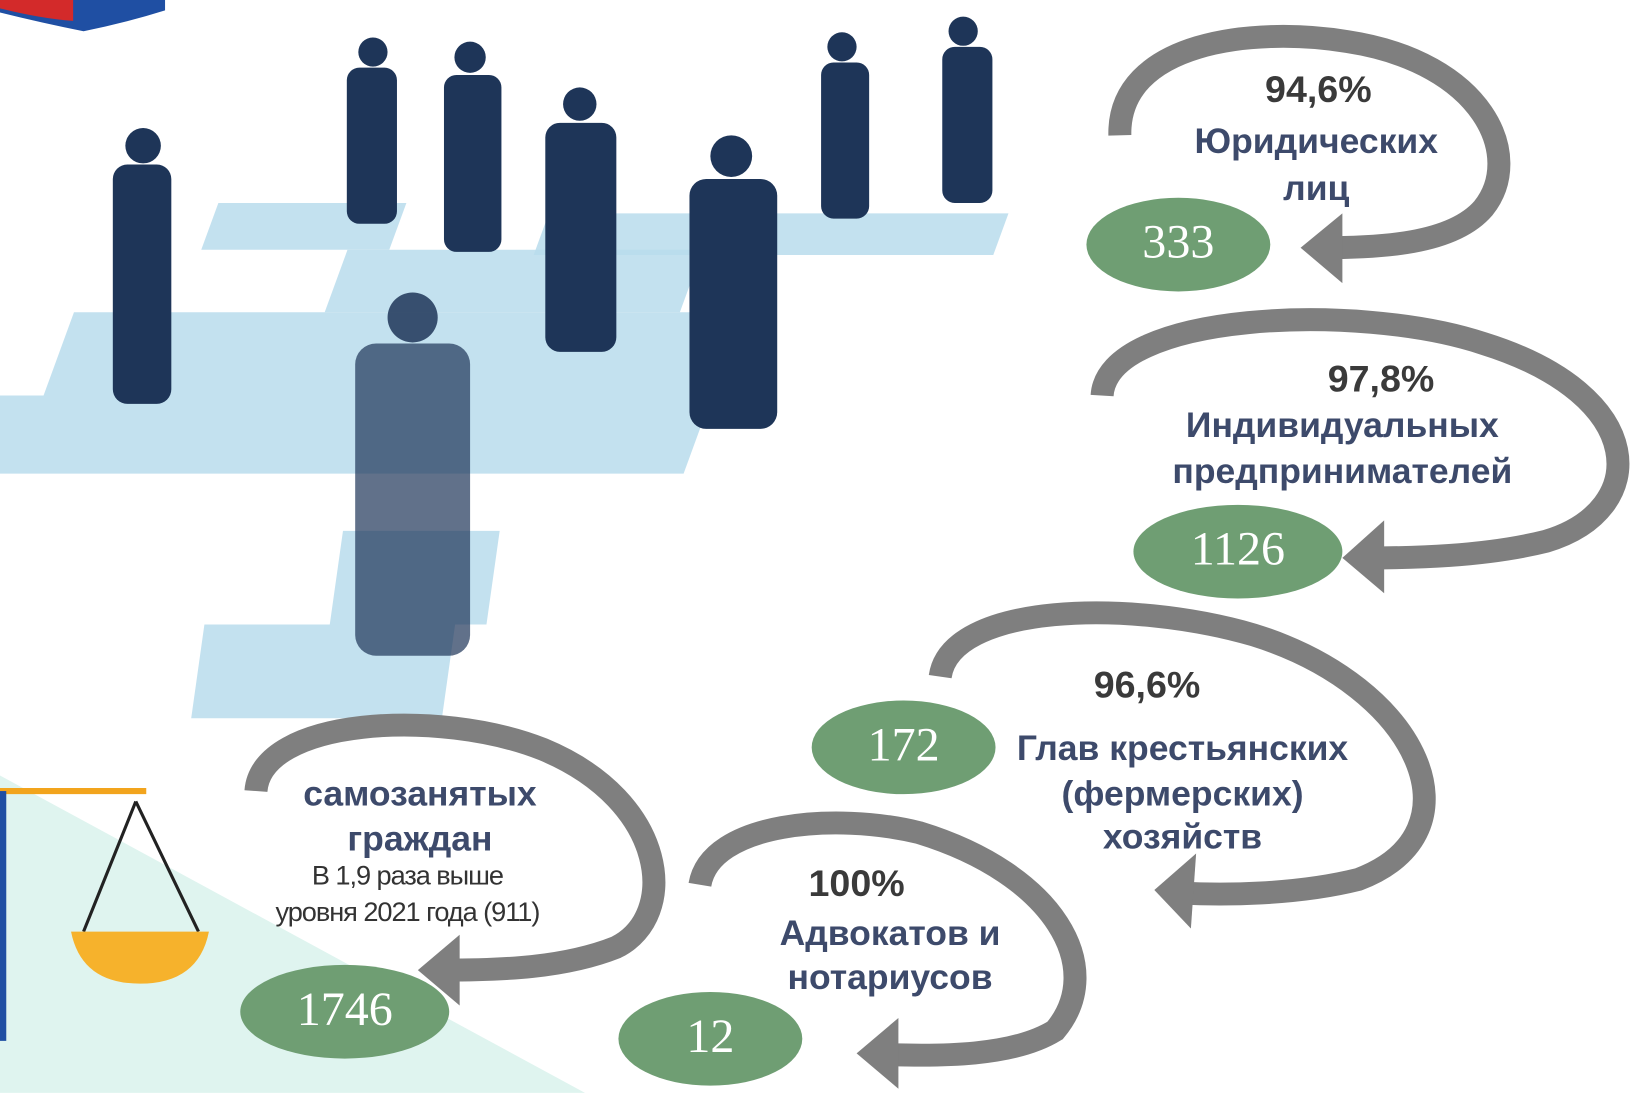 The image size is (1638, 1095). I want to click on count: 1126, so click(1238, 549).